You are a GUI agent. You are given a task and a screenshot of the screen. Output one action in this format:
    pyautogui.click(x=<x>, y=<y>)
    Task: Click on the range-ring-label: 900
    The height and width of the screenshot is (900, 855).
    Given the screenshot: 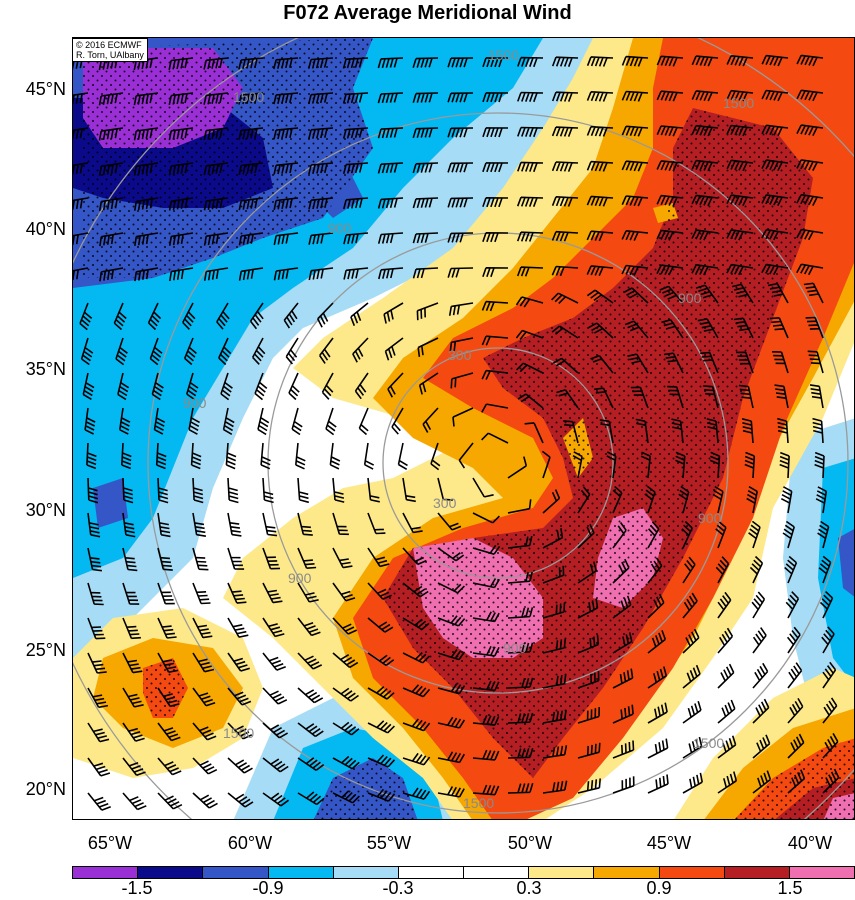 What is the action you would take?
    pyautogui.click(x=515, y=648)
    